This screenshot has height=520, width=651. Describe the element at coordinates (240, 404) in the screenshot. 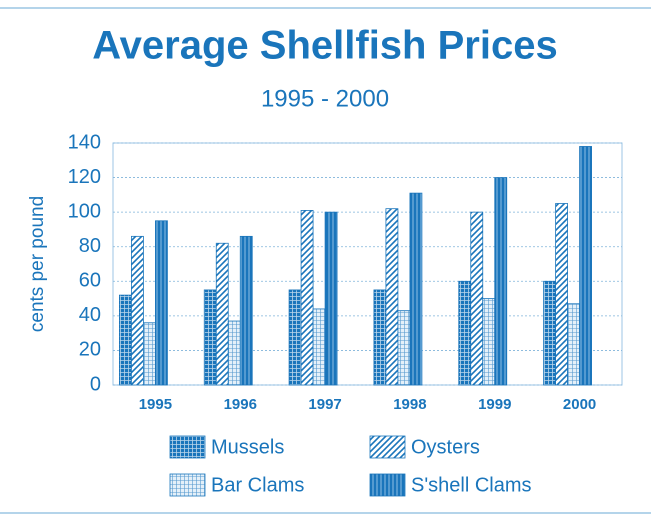

I see `x-tick-label: 1996` at that location.